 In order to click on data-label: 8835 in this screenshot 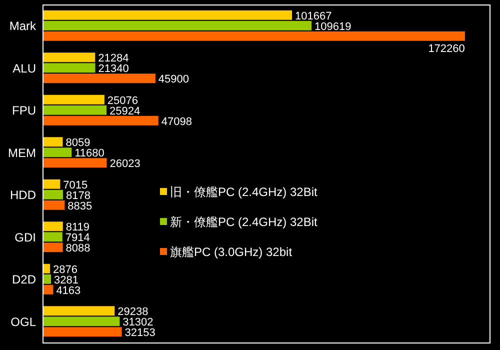, I will do `click(80, 206)`.